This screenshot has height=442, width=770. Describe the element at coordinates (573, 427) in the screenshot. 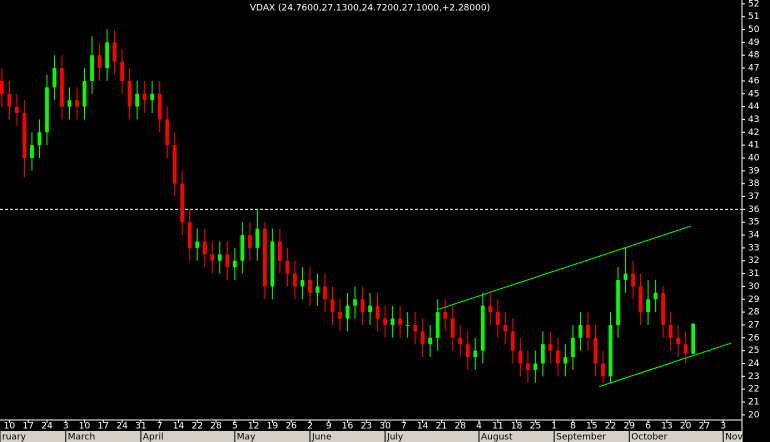

I see `x-tick-label: 8` at that location.